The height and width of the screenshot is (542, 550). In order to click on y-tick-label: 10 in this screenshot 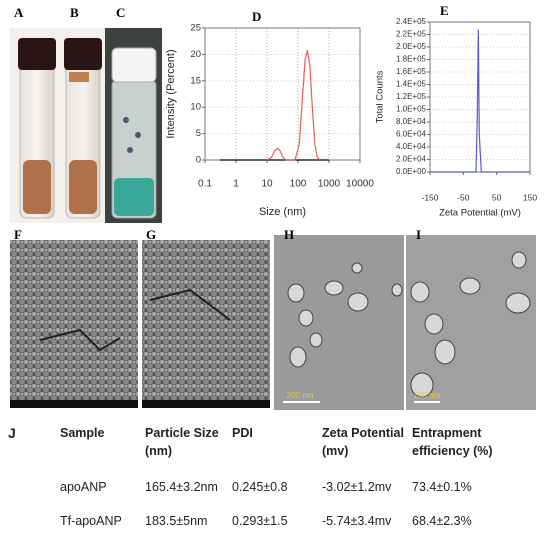, I will do `click(195, 107)`.